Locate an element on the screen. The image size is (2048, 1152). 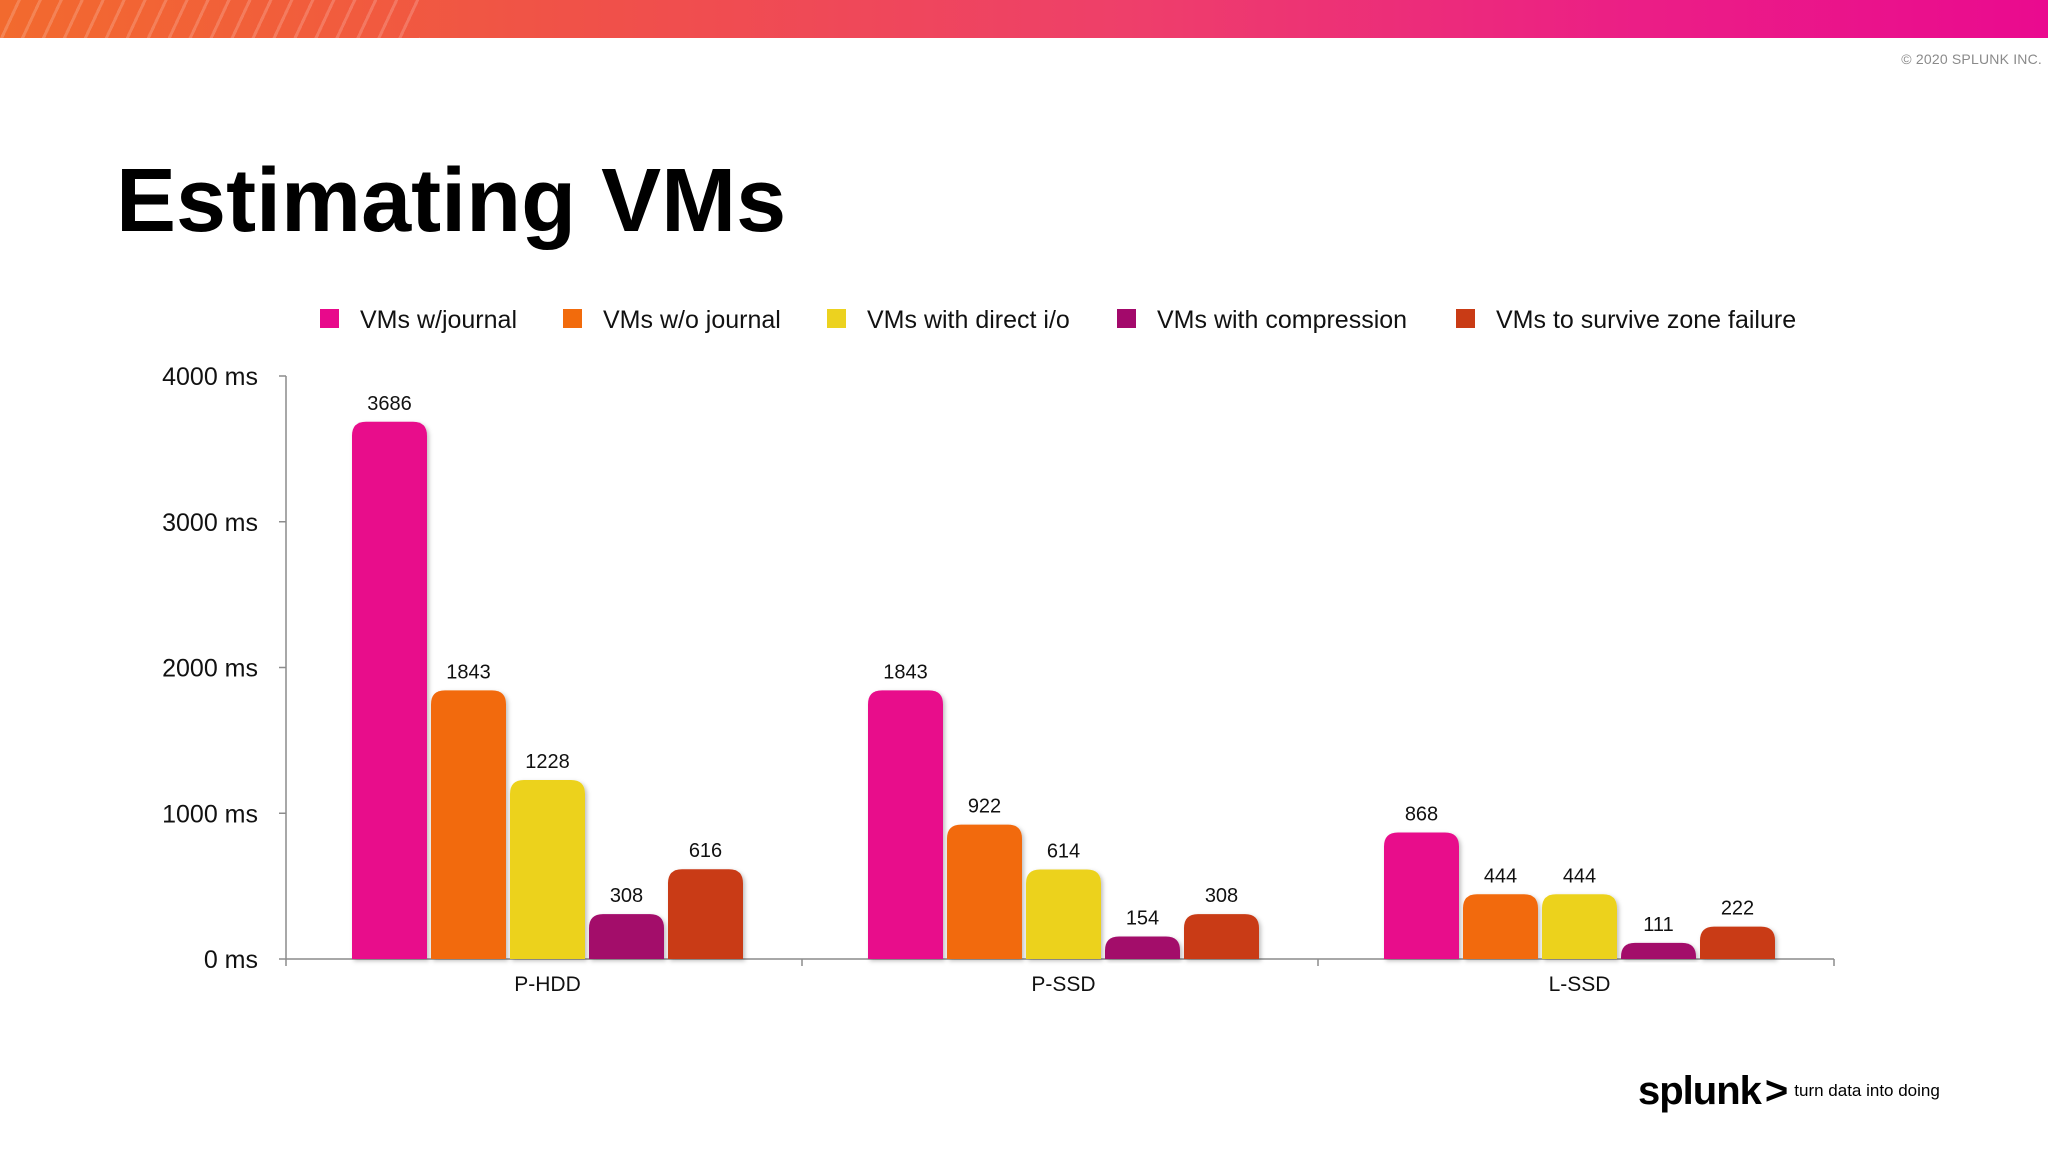
y-tick-label: 3000 ms is located at coordinates (210, 523).